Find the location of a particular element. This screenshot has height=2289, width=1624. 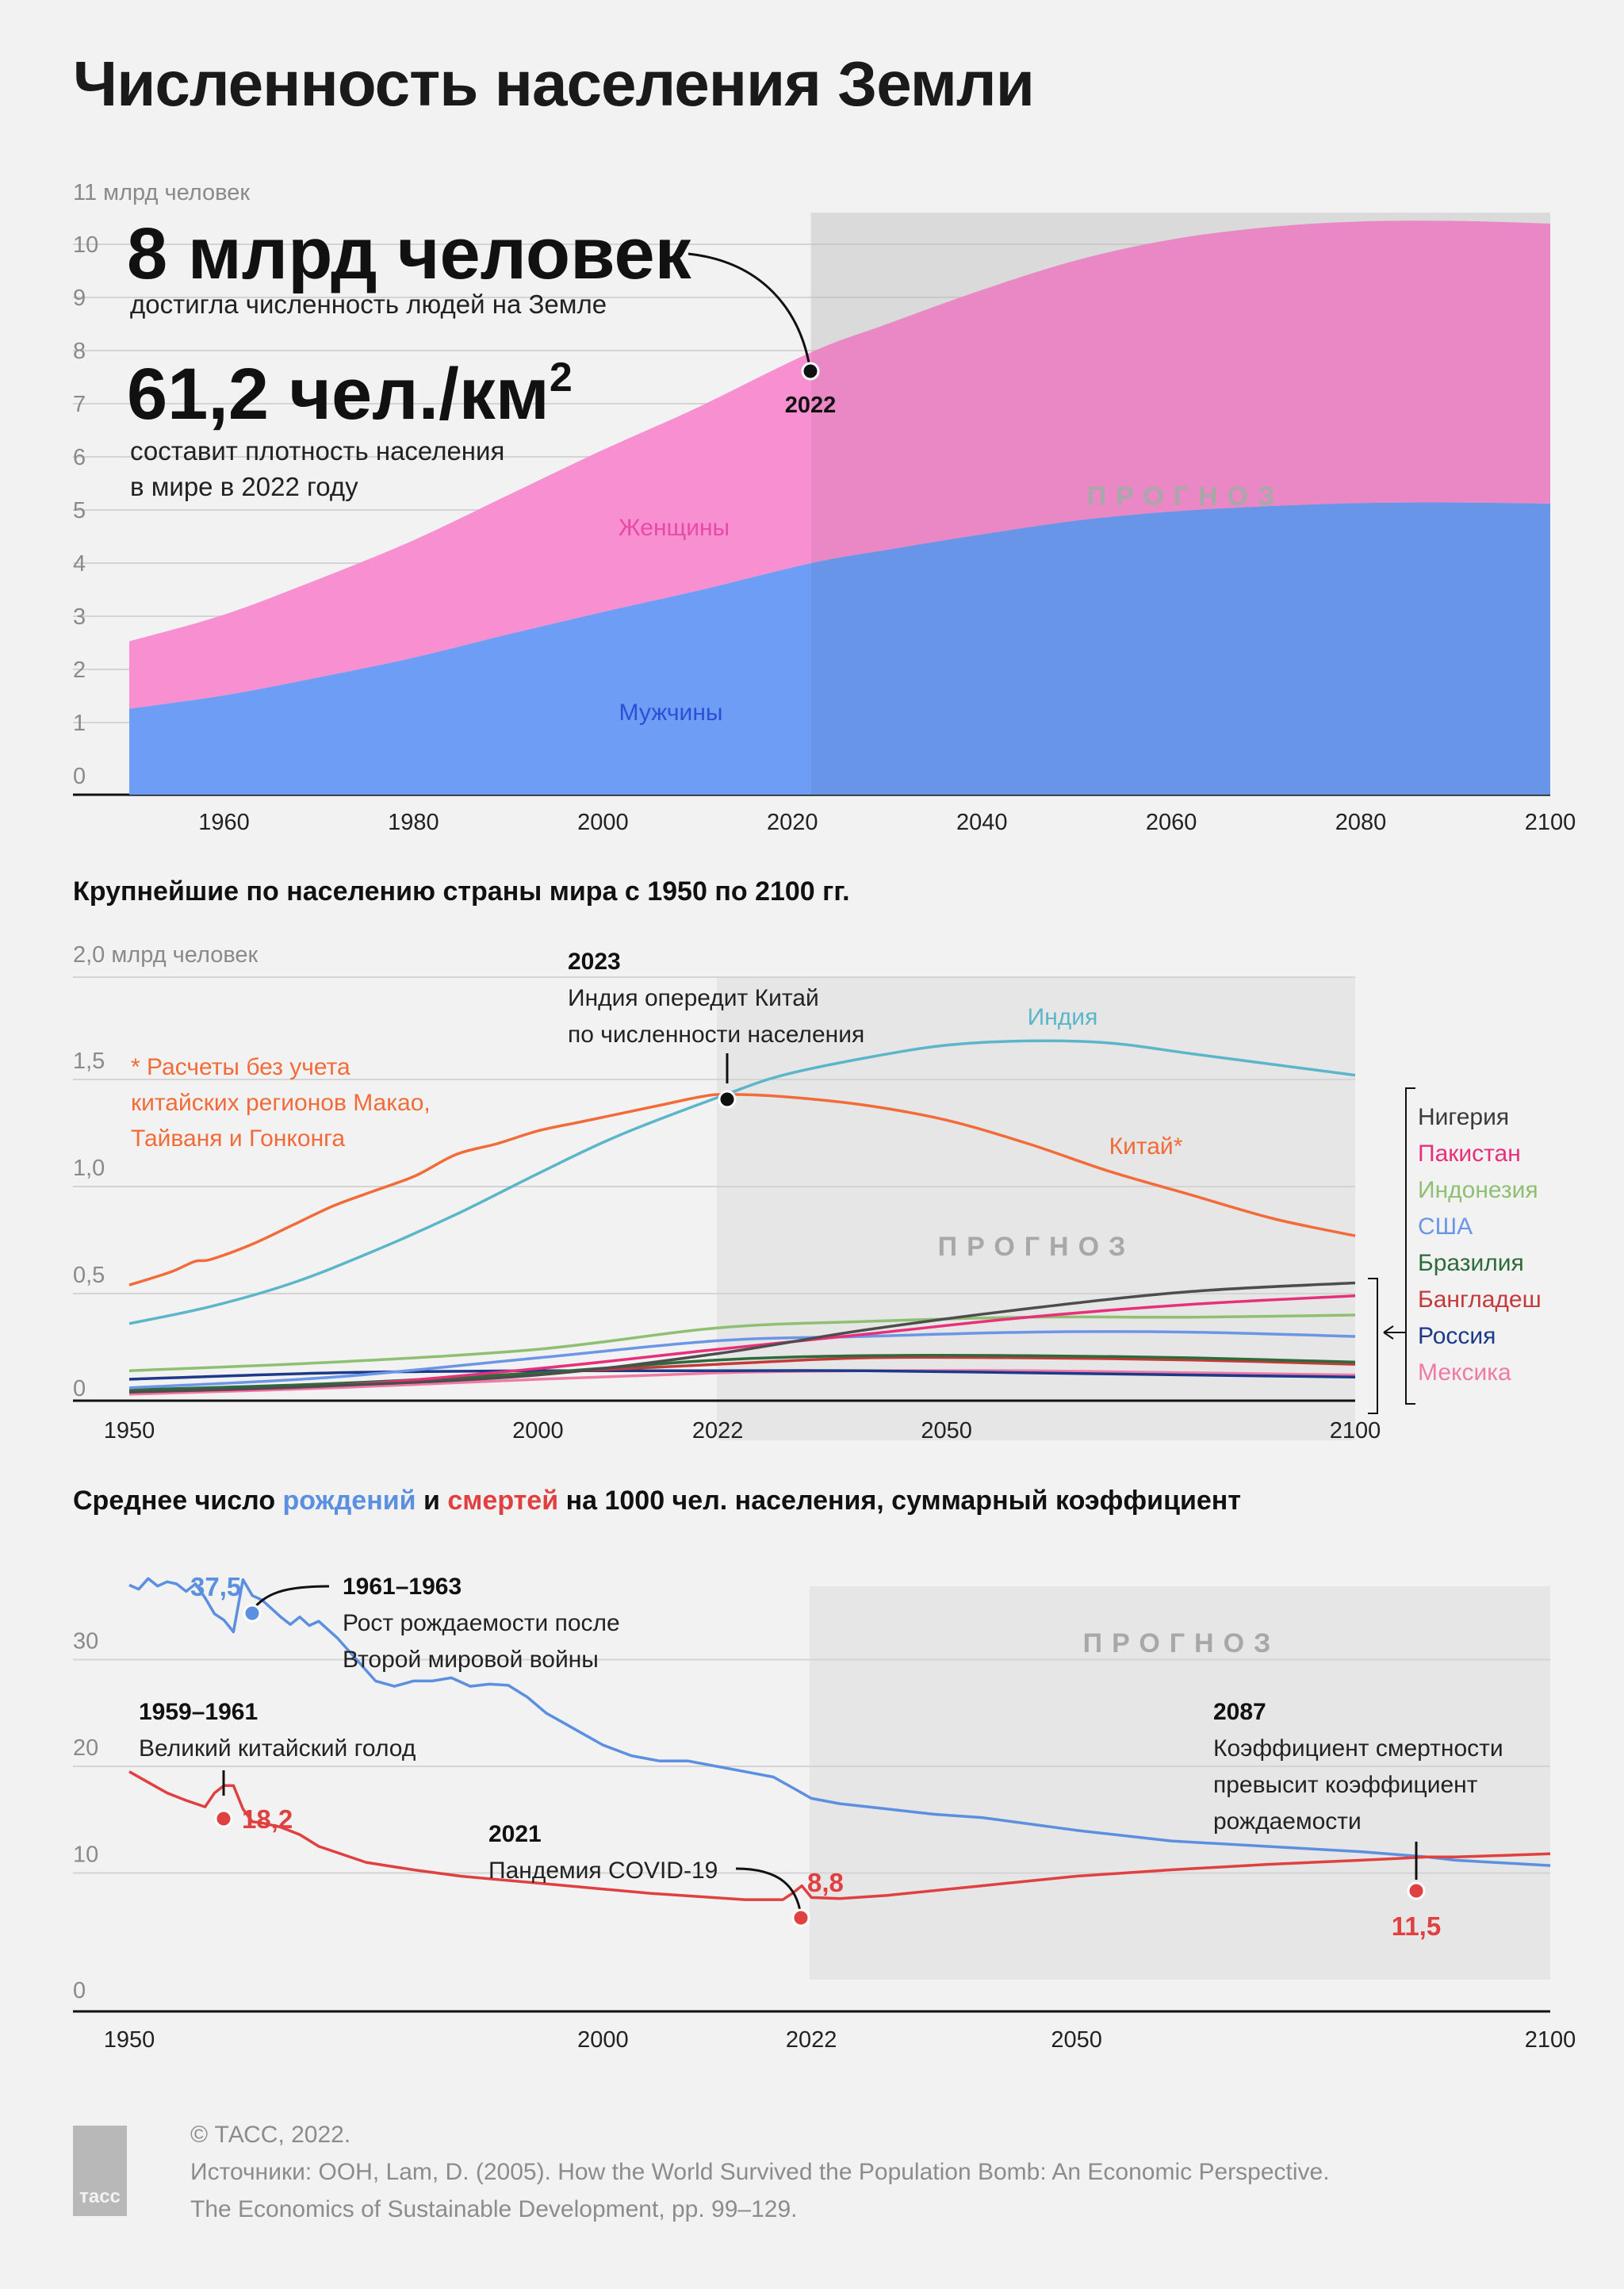

cross-text-3: рождаемости is located at coordinates (1287, 1822).